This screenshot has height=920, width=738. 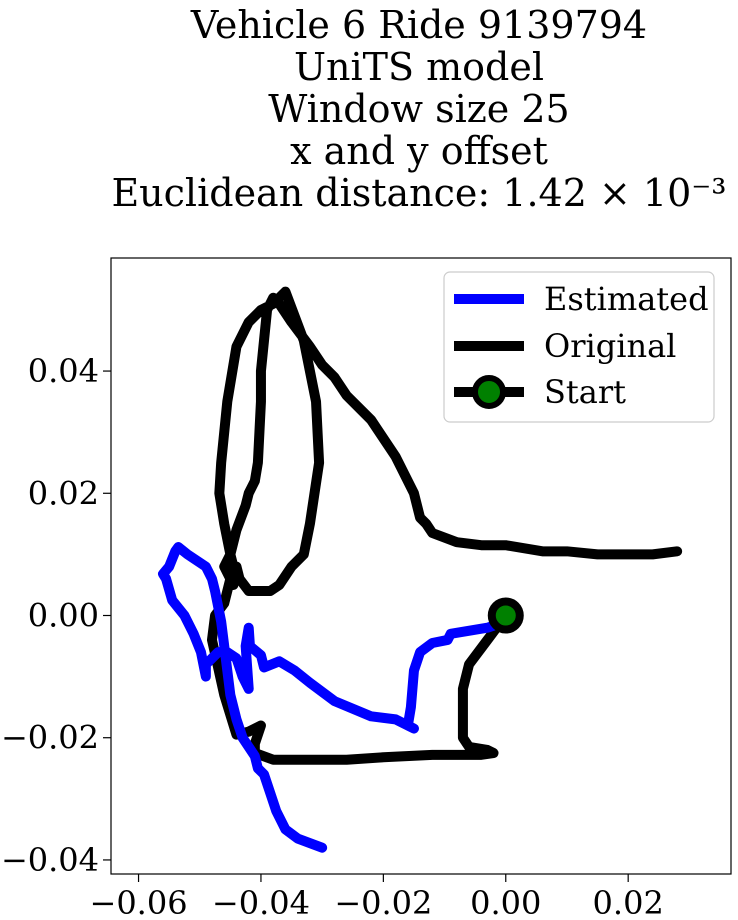 I want to click on chart-title-line-3: Window size 25, so click(x=418, y=109).